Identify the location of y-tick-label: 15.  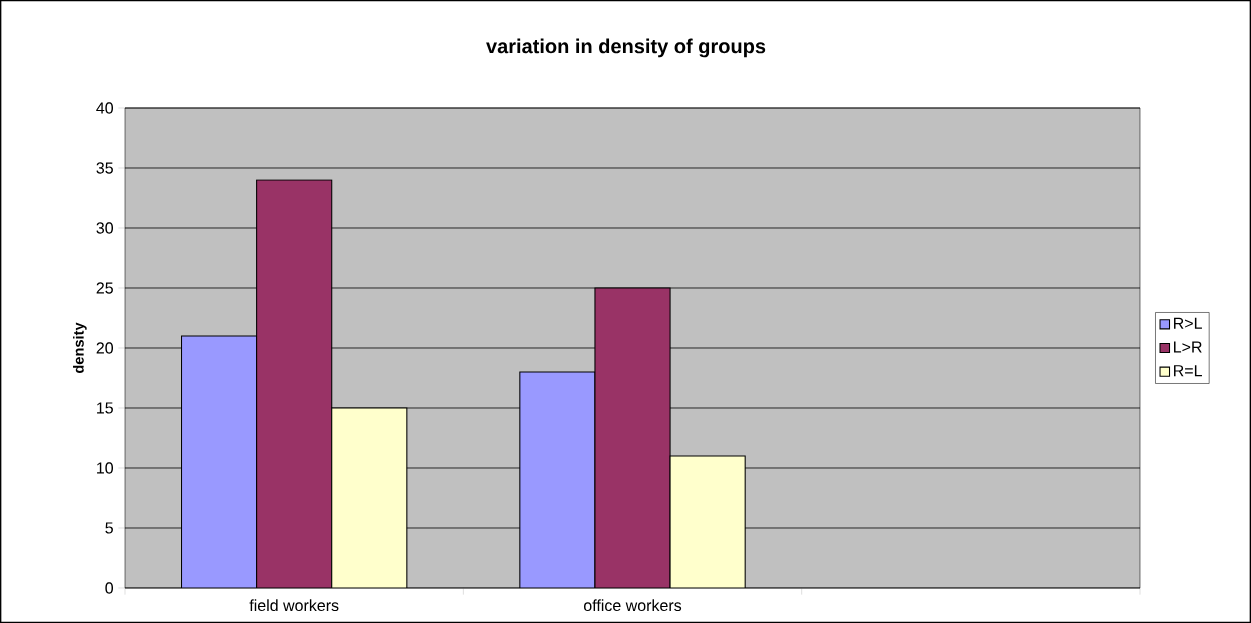
(105, 408).